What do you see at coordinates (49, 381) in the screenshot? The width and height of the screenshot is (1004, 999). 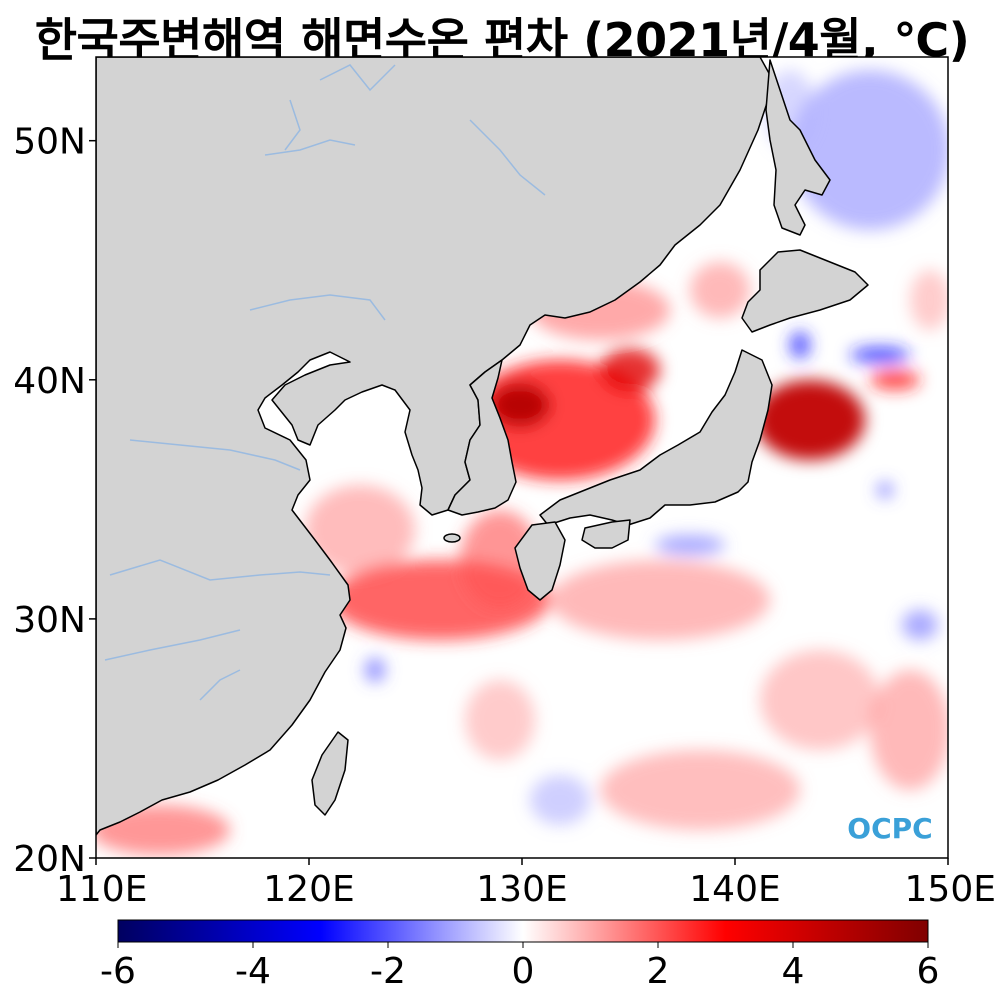 I see `lat-tick-label: 40N` at bounding box center [49, 381].